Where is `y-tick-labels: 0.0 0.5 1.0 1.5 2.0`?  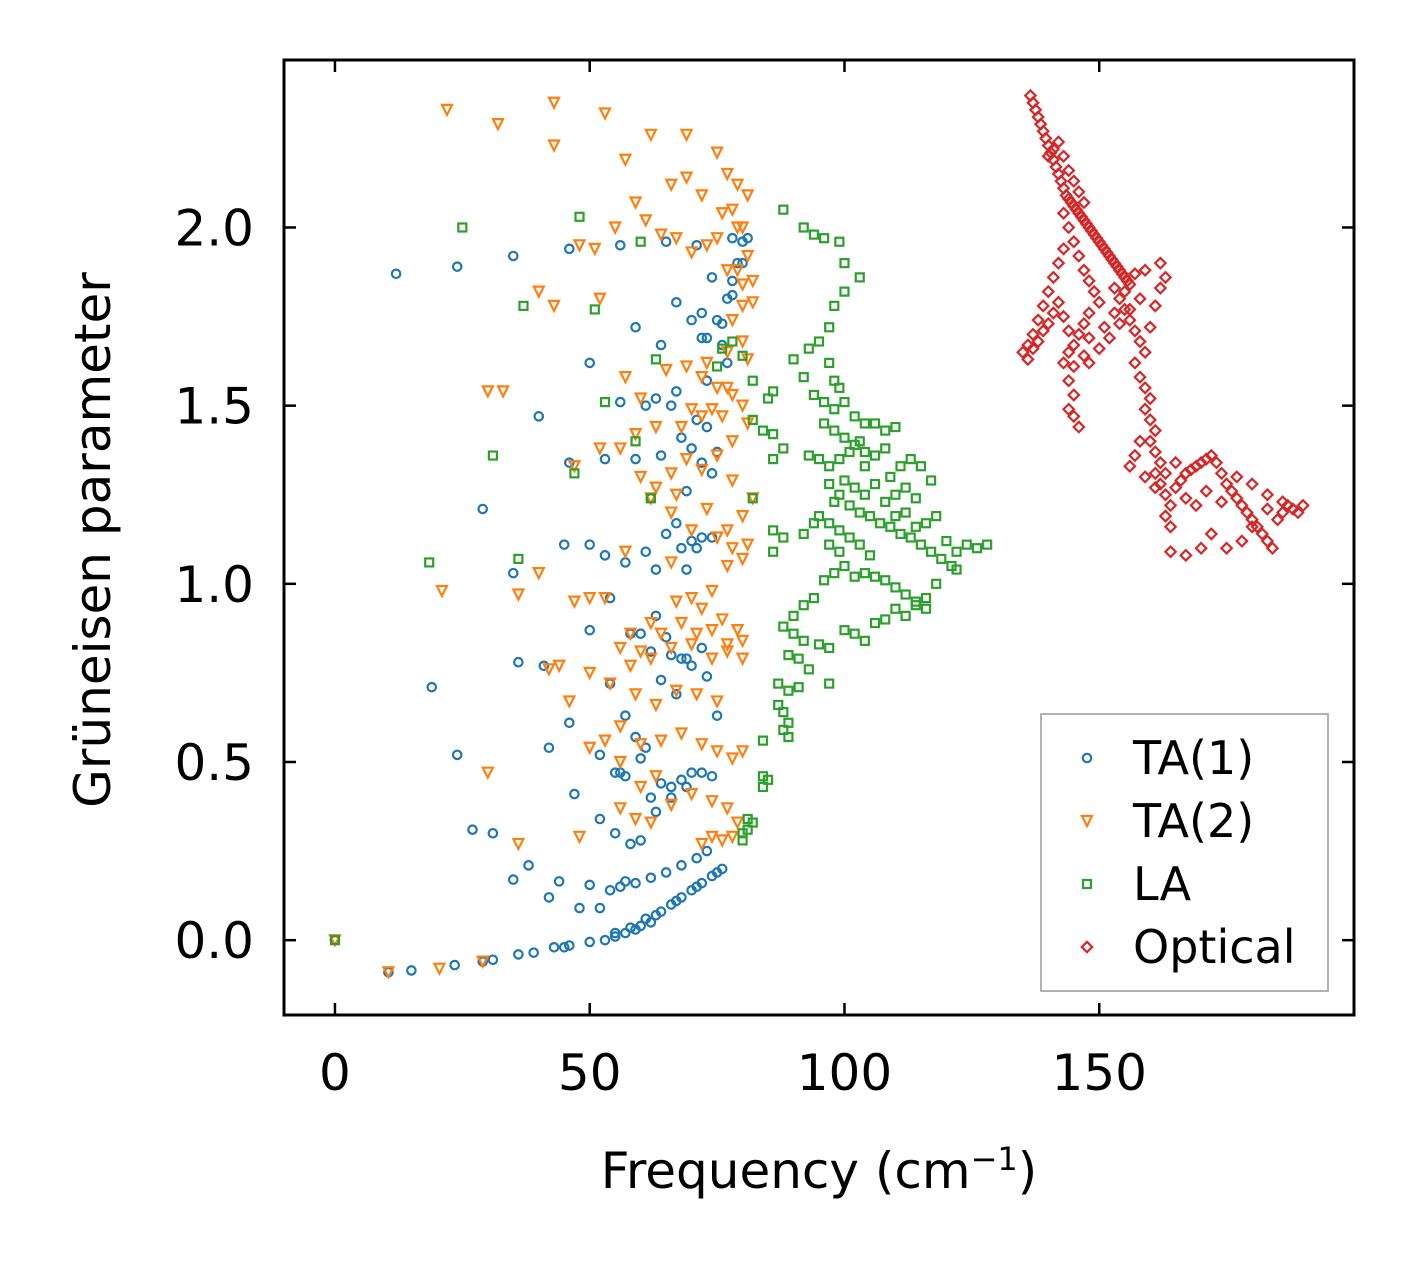
y-tick-labels: 0.0 0.5 1.0 1.5 2.0 is located at coordinates (214, 584).